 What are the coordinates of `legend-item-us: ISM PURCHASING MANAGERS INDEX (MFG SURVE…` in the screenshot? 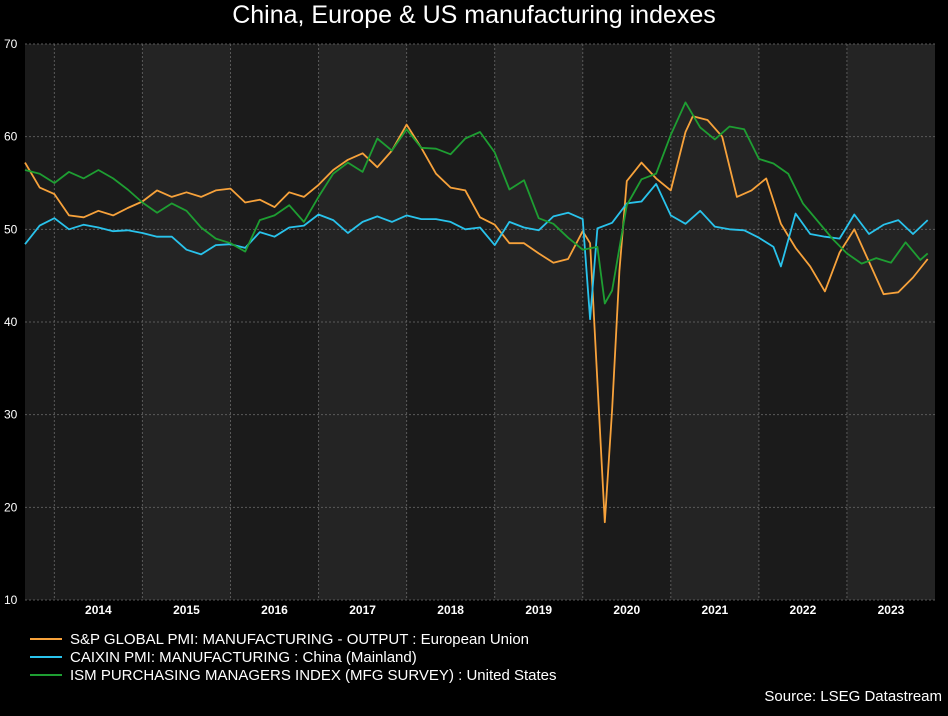 It's located at (293, 675).